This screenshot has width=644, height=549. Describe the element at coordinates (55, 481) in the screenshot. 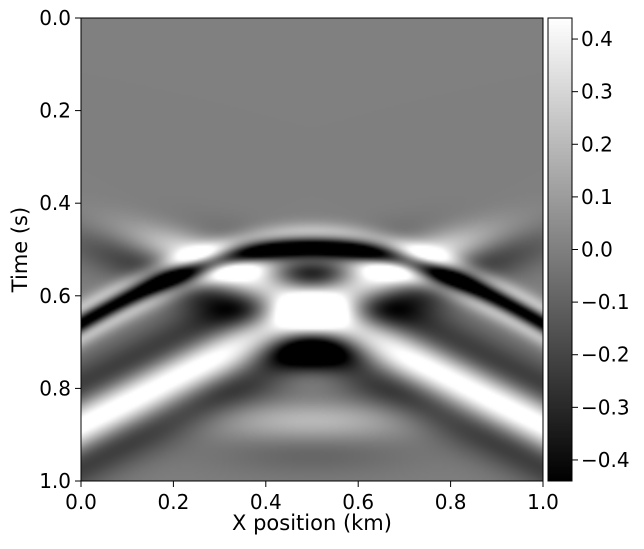

I see `y-tick-label: 1.0` at that location.